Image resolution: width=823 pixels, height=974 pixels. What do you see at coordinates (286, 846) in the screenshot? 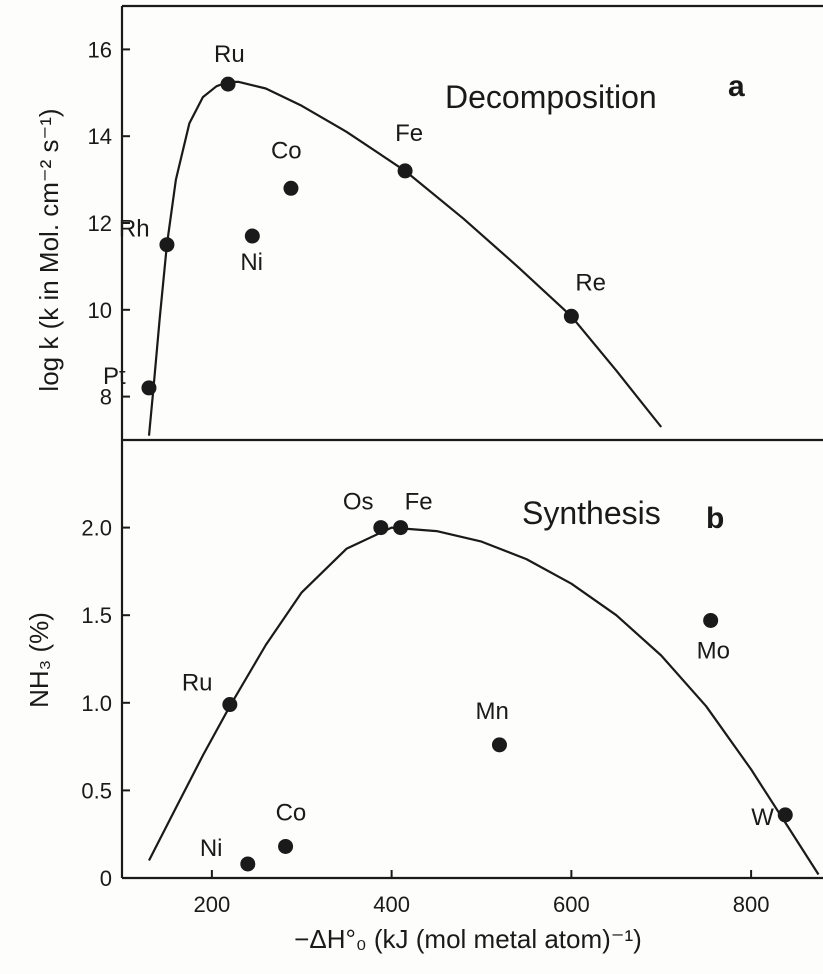
I see `data-point-co-b` at bounding box center [286, 846].